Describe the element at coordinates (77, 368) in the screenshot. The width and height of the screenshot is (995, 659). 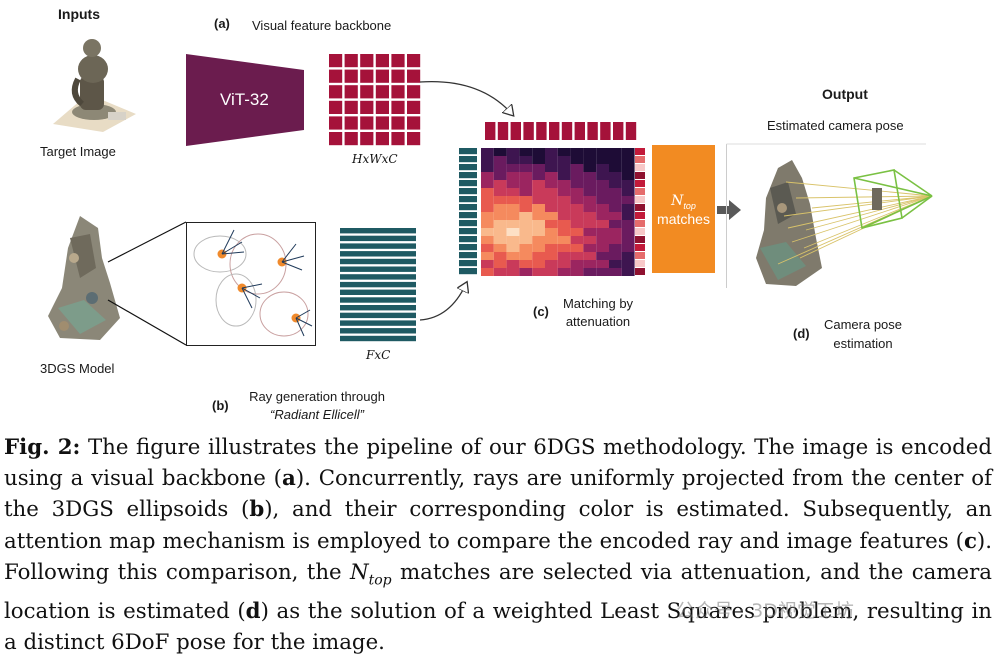
I see `3dgs-model-label: 3DGS Model` at that location.